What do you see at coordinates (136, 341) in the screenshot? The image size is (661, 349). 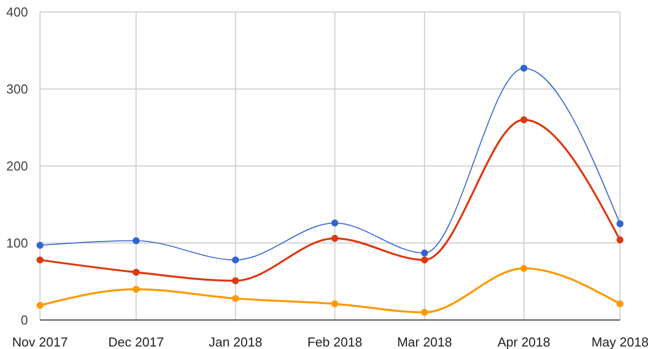 I see `x-tick-label: Dec 2017` at bounding box center [136, 341].